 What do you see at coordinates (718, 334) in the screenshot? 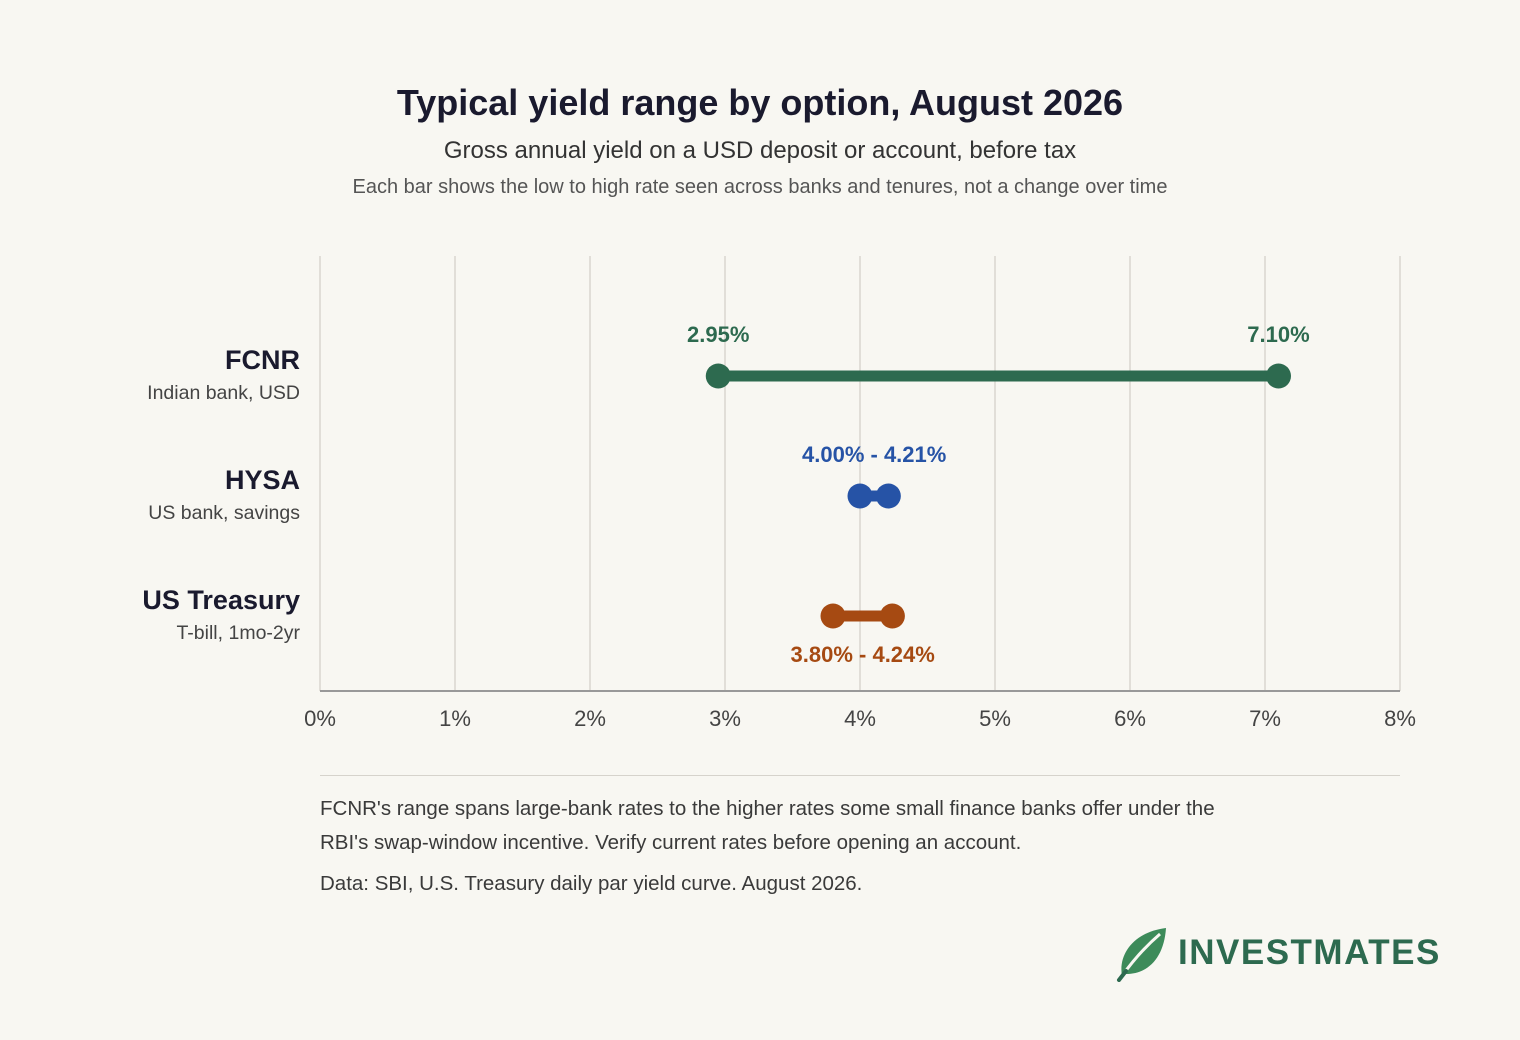
I see `data-label-low: 2.95%` at bounding box center [718, 334].